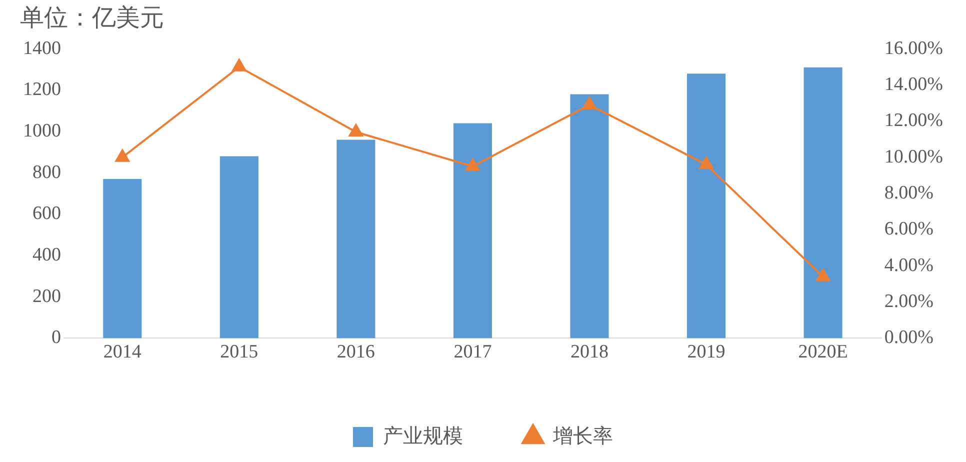  What do you see at coordinates (909, 193) in the screenshot?
I see `y2-tick-label: 8.00%` at bounding box center [909, 193].